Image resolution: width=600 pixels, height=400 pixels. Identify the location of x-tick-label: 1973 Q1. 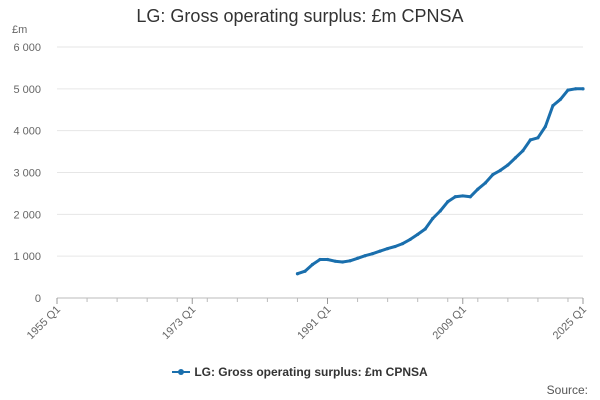
(179, 323).